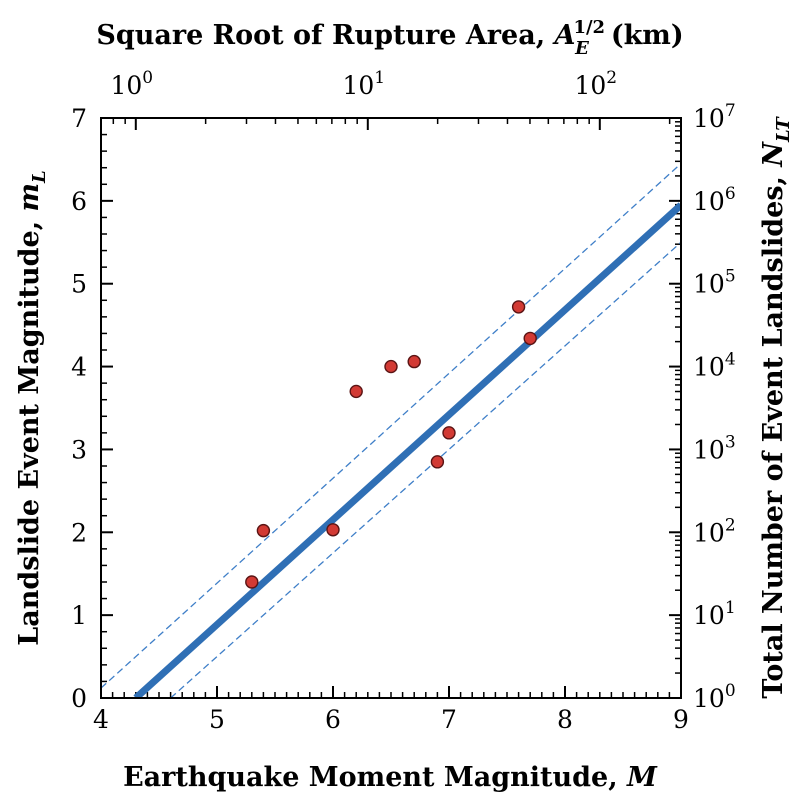 The width and height of the screenshot is (796, 798). What do you see at coordinates (79, 615) in the screenshot?
I see `y-tick-label: 1` at bounding box center [79, 615].